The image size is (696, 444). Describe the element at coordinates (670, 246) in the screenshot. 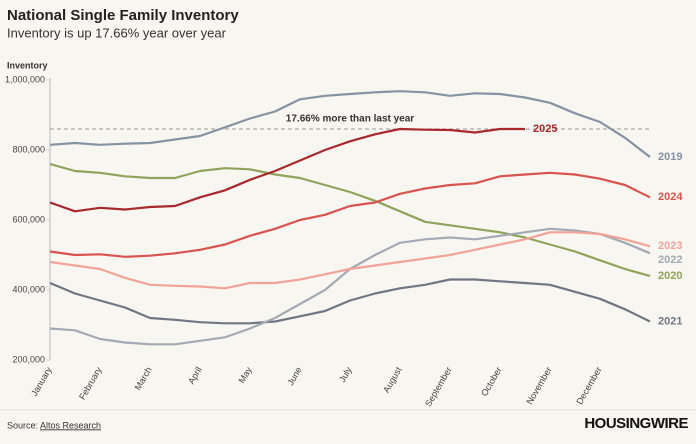

I see `legend-label: 2023` at that location.